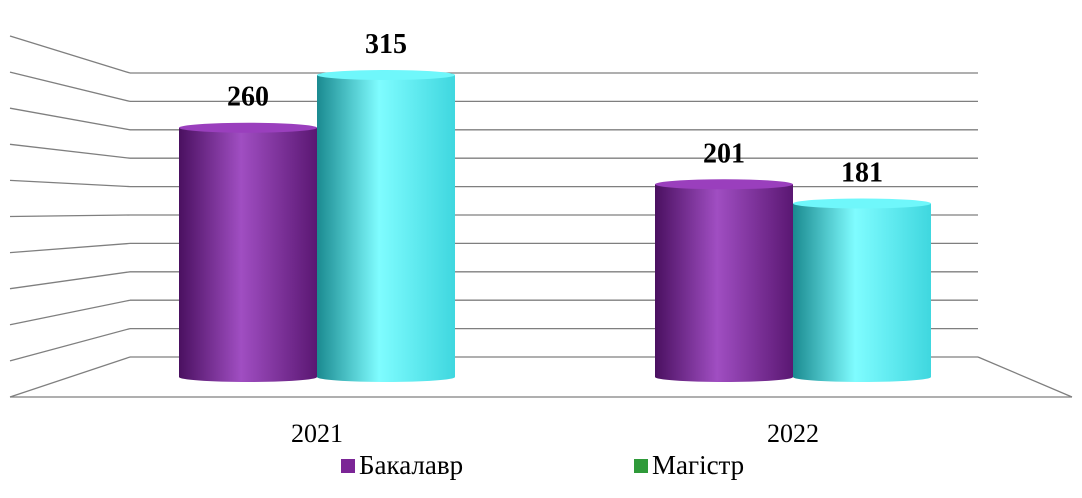 Image resolution: width=1082 pixels, height=498 pixels. Describe the element at coordinates (1025, 377) in the screenshot. I see `floor-edge` at that location.